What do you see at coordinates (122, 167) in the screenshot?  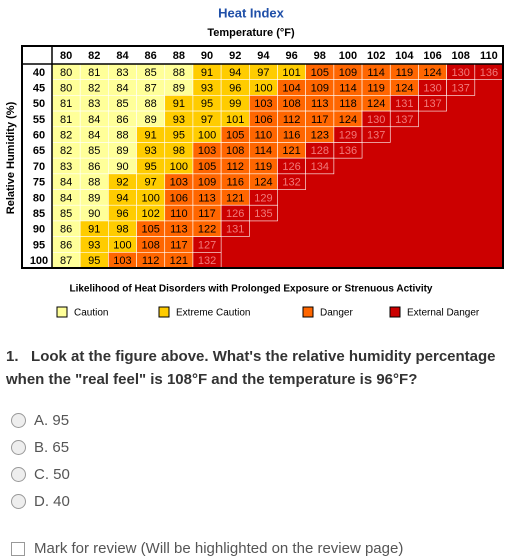 I see `cell-value: 90` at bounding box center [122, 167].